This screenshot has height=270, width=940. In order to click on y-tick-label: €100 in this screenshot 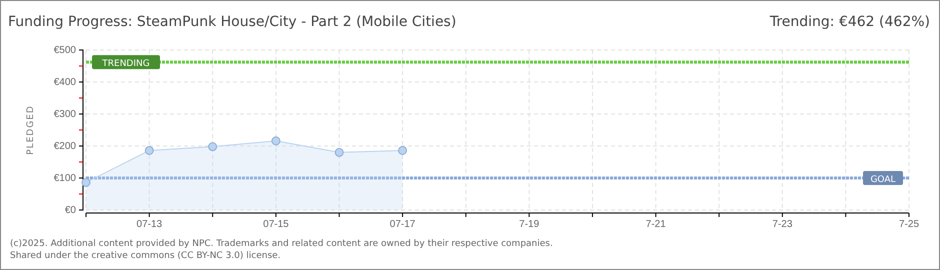, I will do `click(65, 178)`.